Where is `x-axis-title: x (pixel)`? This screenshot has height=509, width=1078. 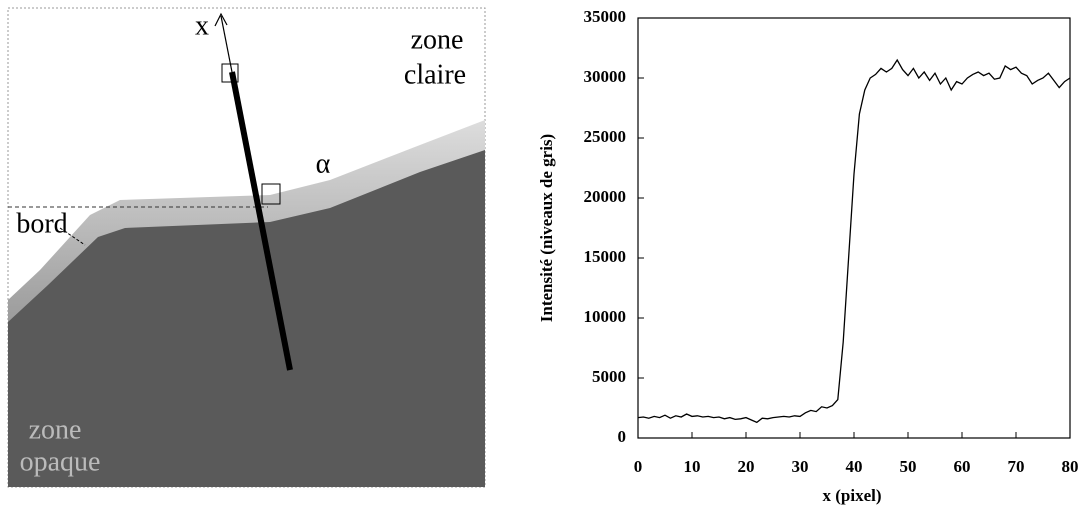 x-axis-title: x (pixel) is located at coordinates (851, 495).